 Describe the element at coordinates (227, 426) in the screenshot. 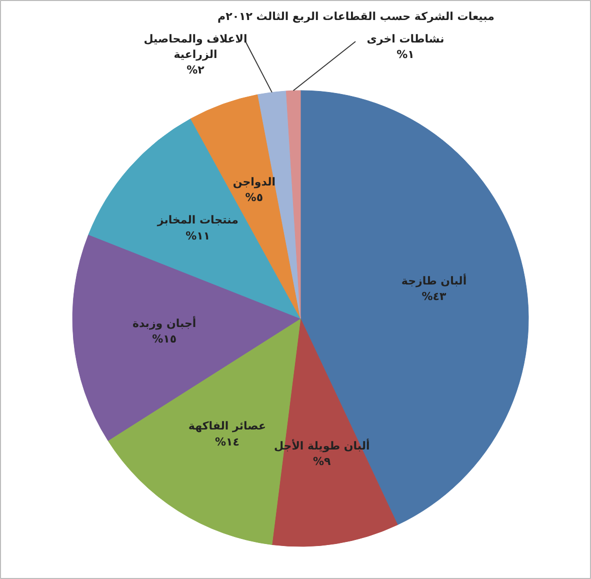

I see `slice-label: عصائر الفاكهة` at that location.